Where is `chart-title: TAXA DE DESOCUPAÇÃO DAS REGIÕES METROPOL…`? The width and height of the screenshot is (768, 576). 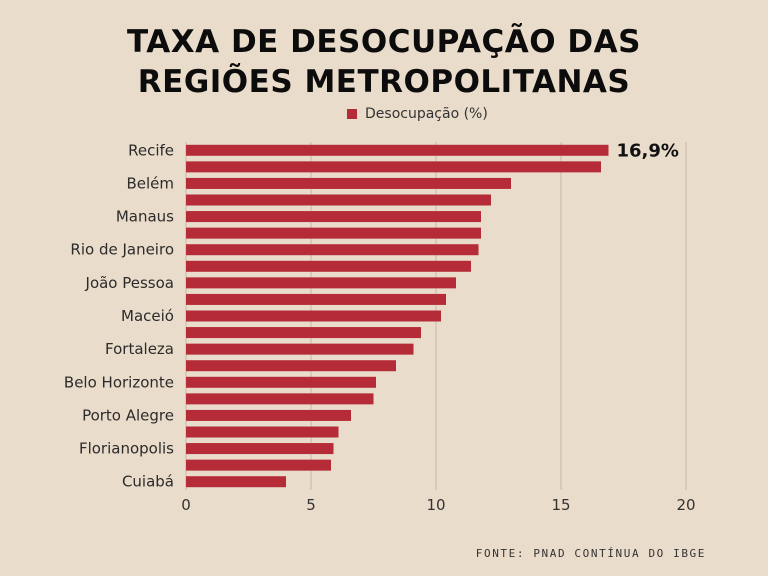 chart-title: TAXA DE DESOCUPAÇÃO DAS REGIÕES METROPOL… is located at coordinates (384, 62).